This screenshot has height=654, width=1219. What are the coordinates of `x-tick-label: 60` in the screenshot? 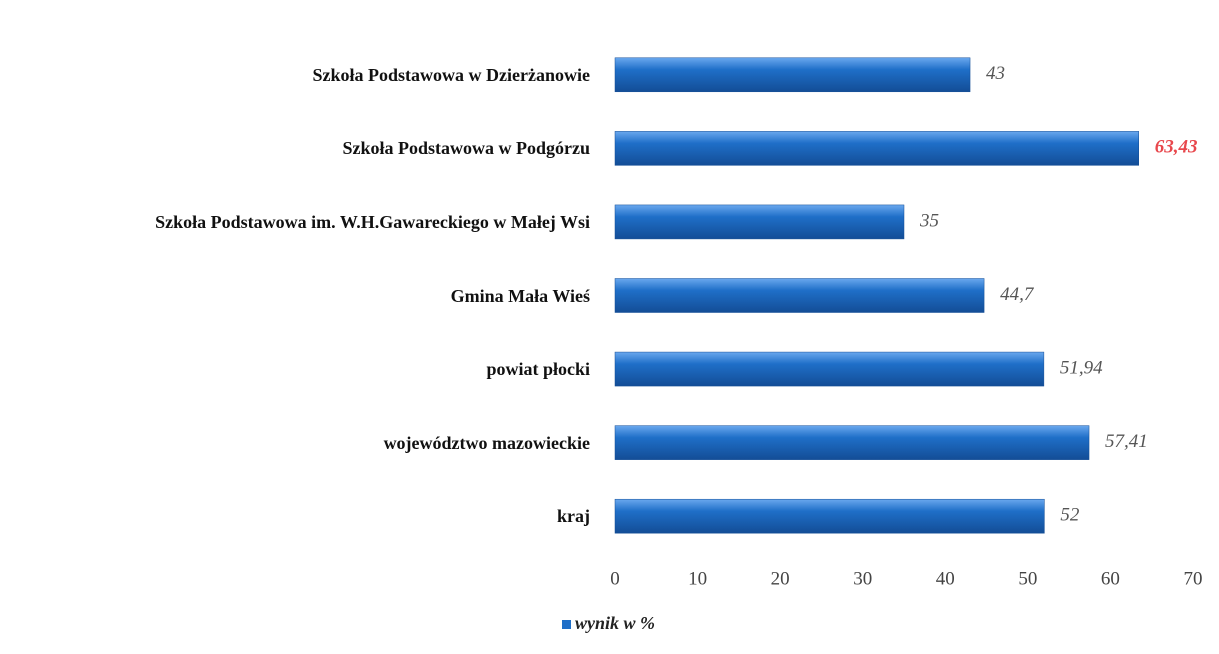 It's located at (1110, 578).